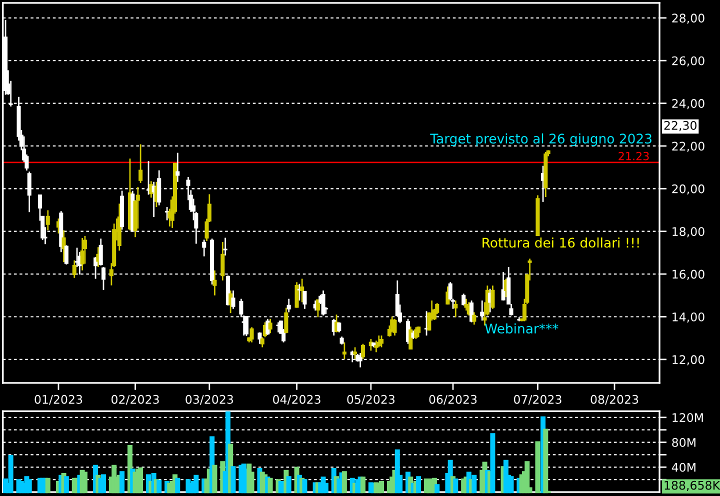 The width and height of the screenshot is (720, 496). I want to click on y-tick-label: 40M, so click(684, 467).